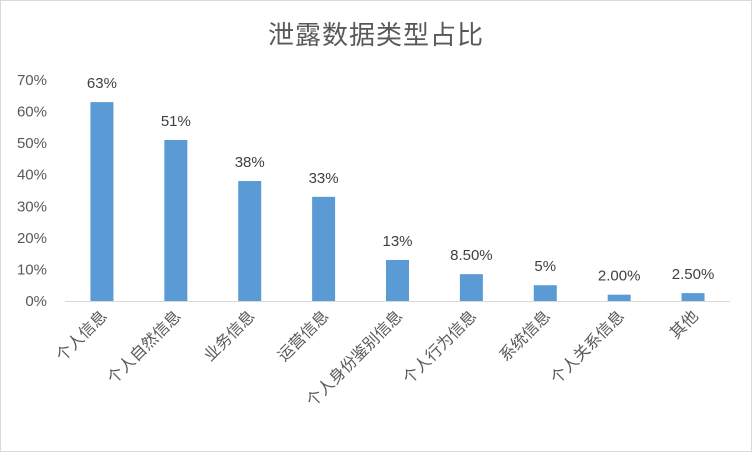  Describe the element at coordinates (32, 143) in the screenshot. I see `y-tick-label: 50%` at that location.